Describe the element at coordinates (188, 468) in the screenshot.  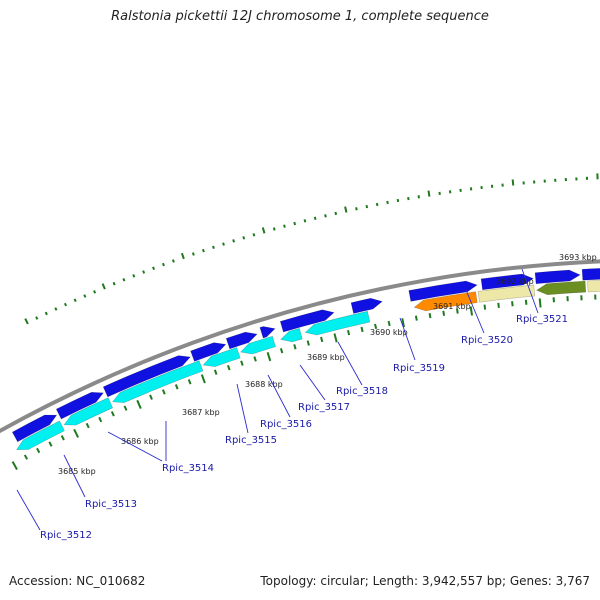
I see `gene-label: Rpic_3514` at that location.